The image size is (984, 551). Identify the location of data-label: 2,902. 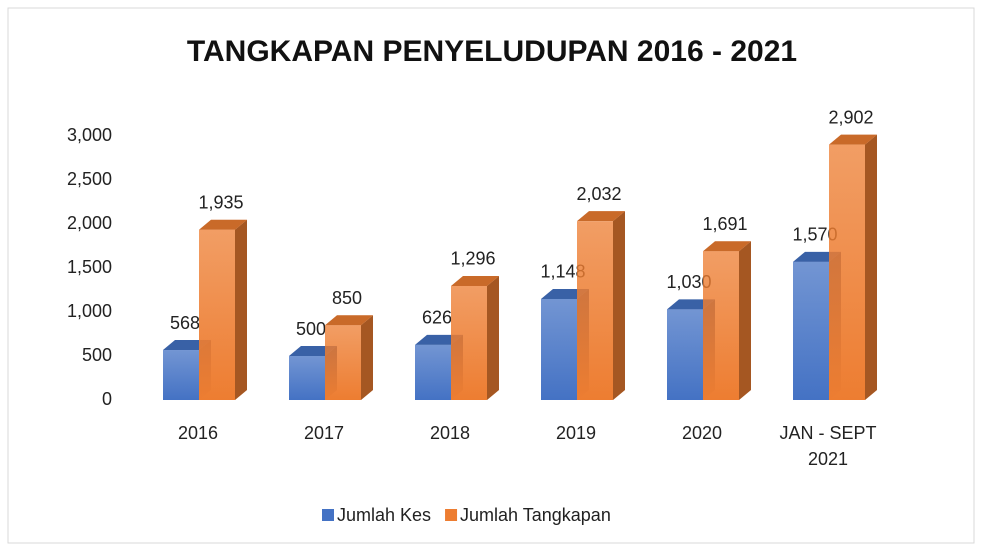
(850, 117).